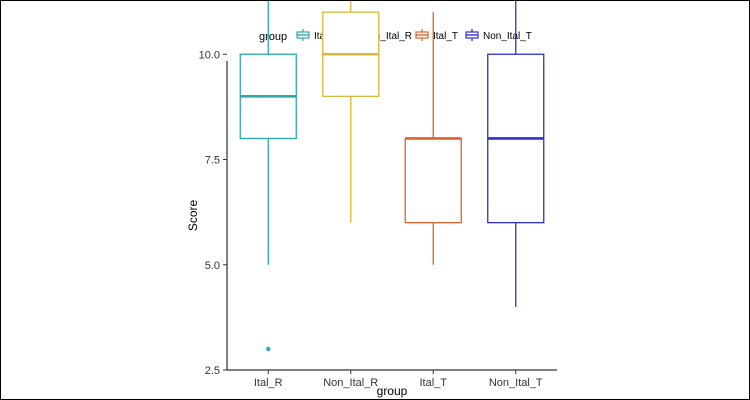 The height and width of the screenshot is (400, 750). I want to click on x-tick-label: Non_Ital_R, so click(350, 383).